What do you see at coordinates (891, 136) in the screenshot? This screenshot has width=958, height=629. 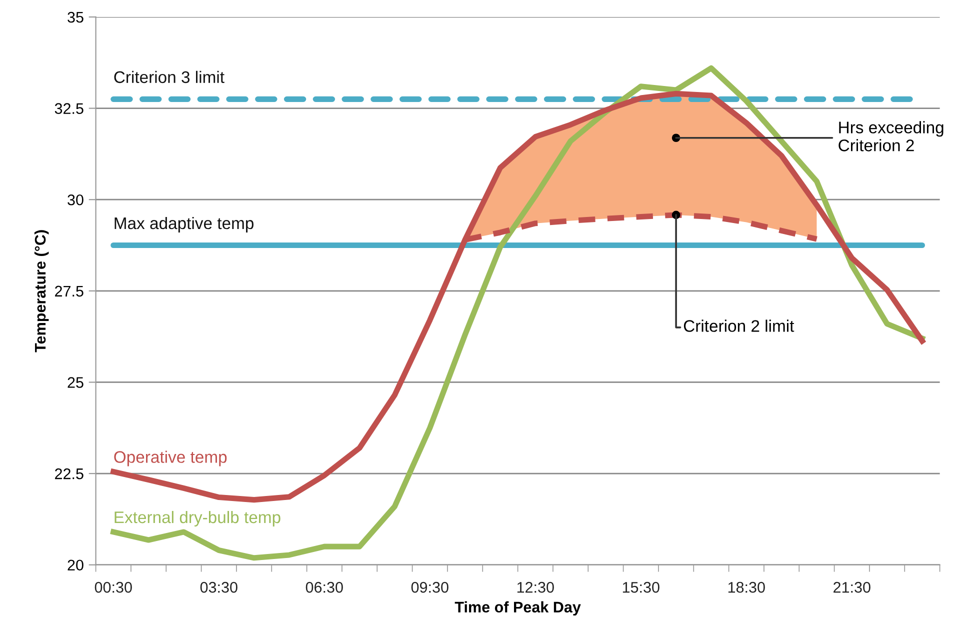 I see `annotation: Hrs exceeding Criterion 2` at bounding box center [891, 136].